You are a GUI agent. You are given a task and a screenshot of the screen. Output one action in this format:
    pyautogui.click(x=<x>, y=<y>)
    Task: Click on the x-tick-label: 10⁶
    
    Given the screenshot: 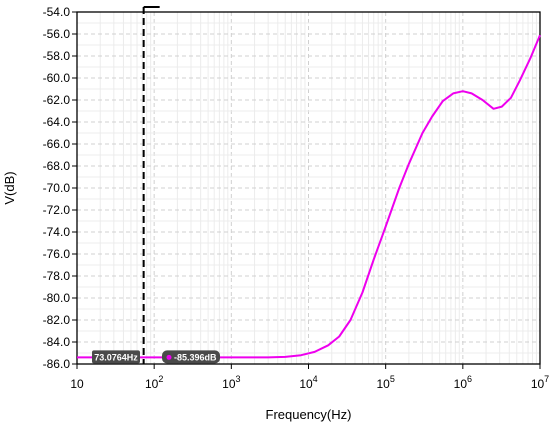 What is the action you would take?
    pyautogui.click(x=463, y=382)
    